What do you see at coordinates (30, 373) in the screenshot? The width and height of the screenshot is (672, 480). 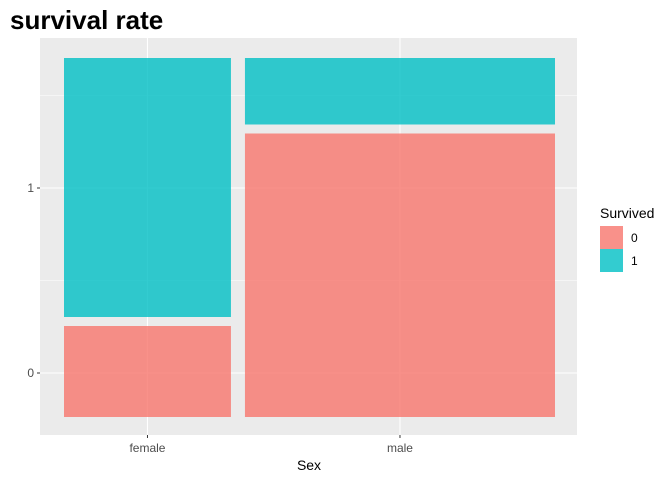 I see `y-tick-label: 0` at bounding box center [30, 373].